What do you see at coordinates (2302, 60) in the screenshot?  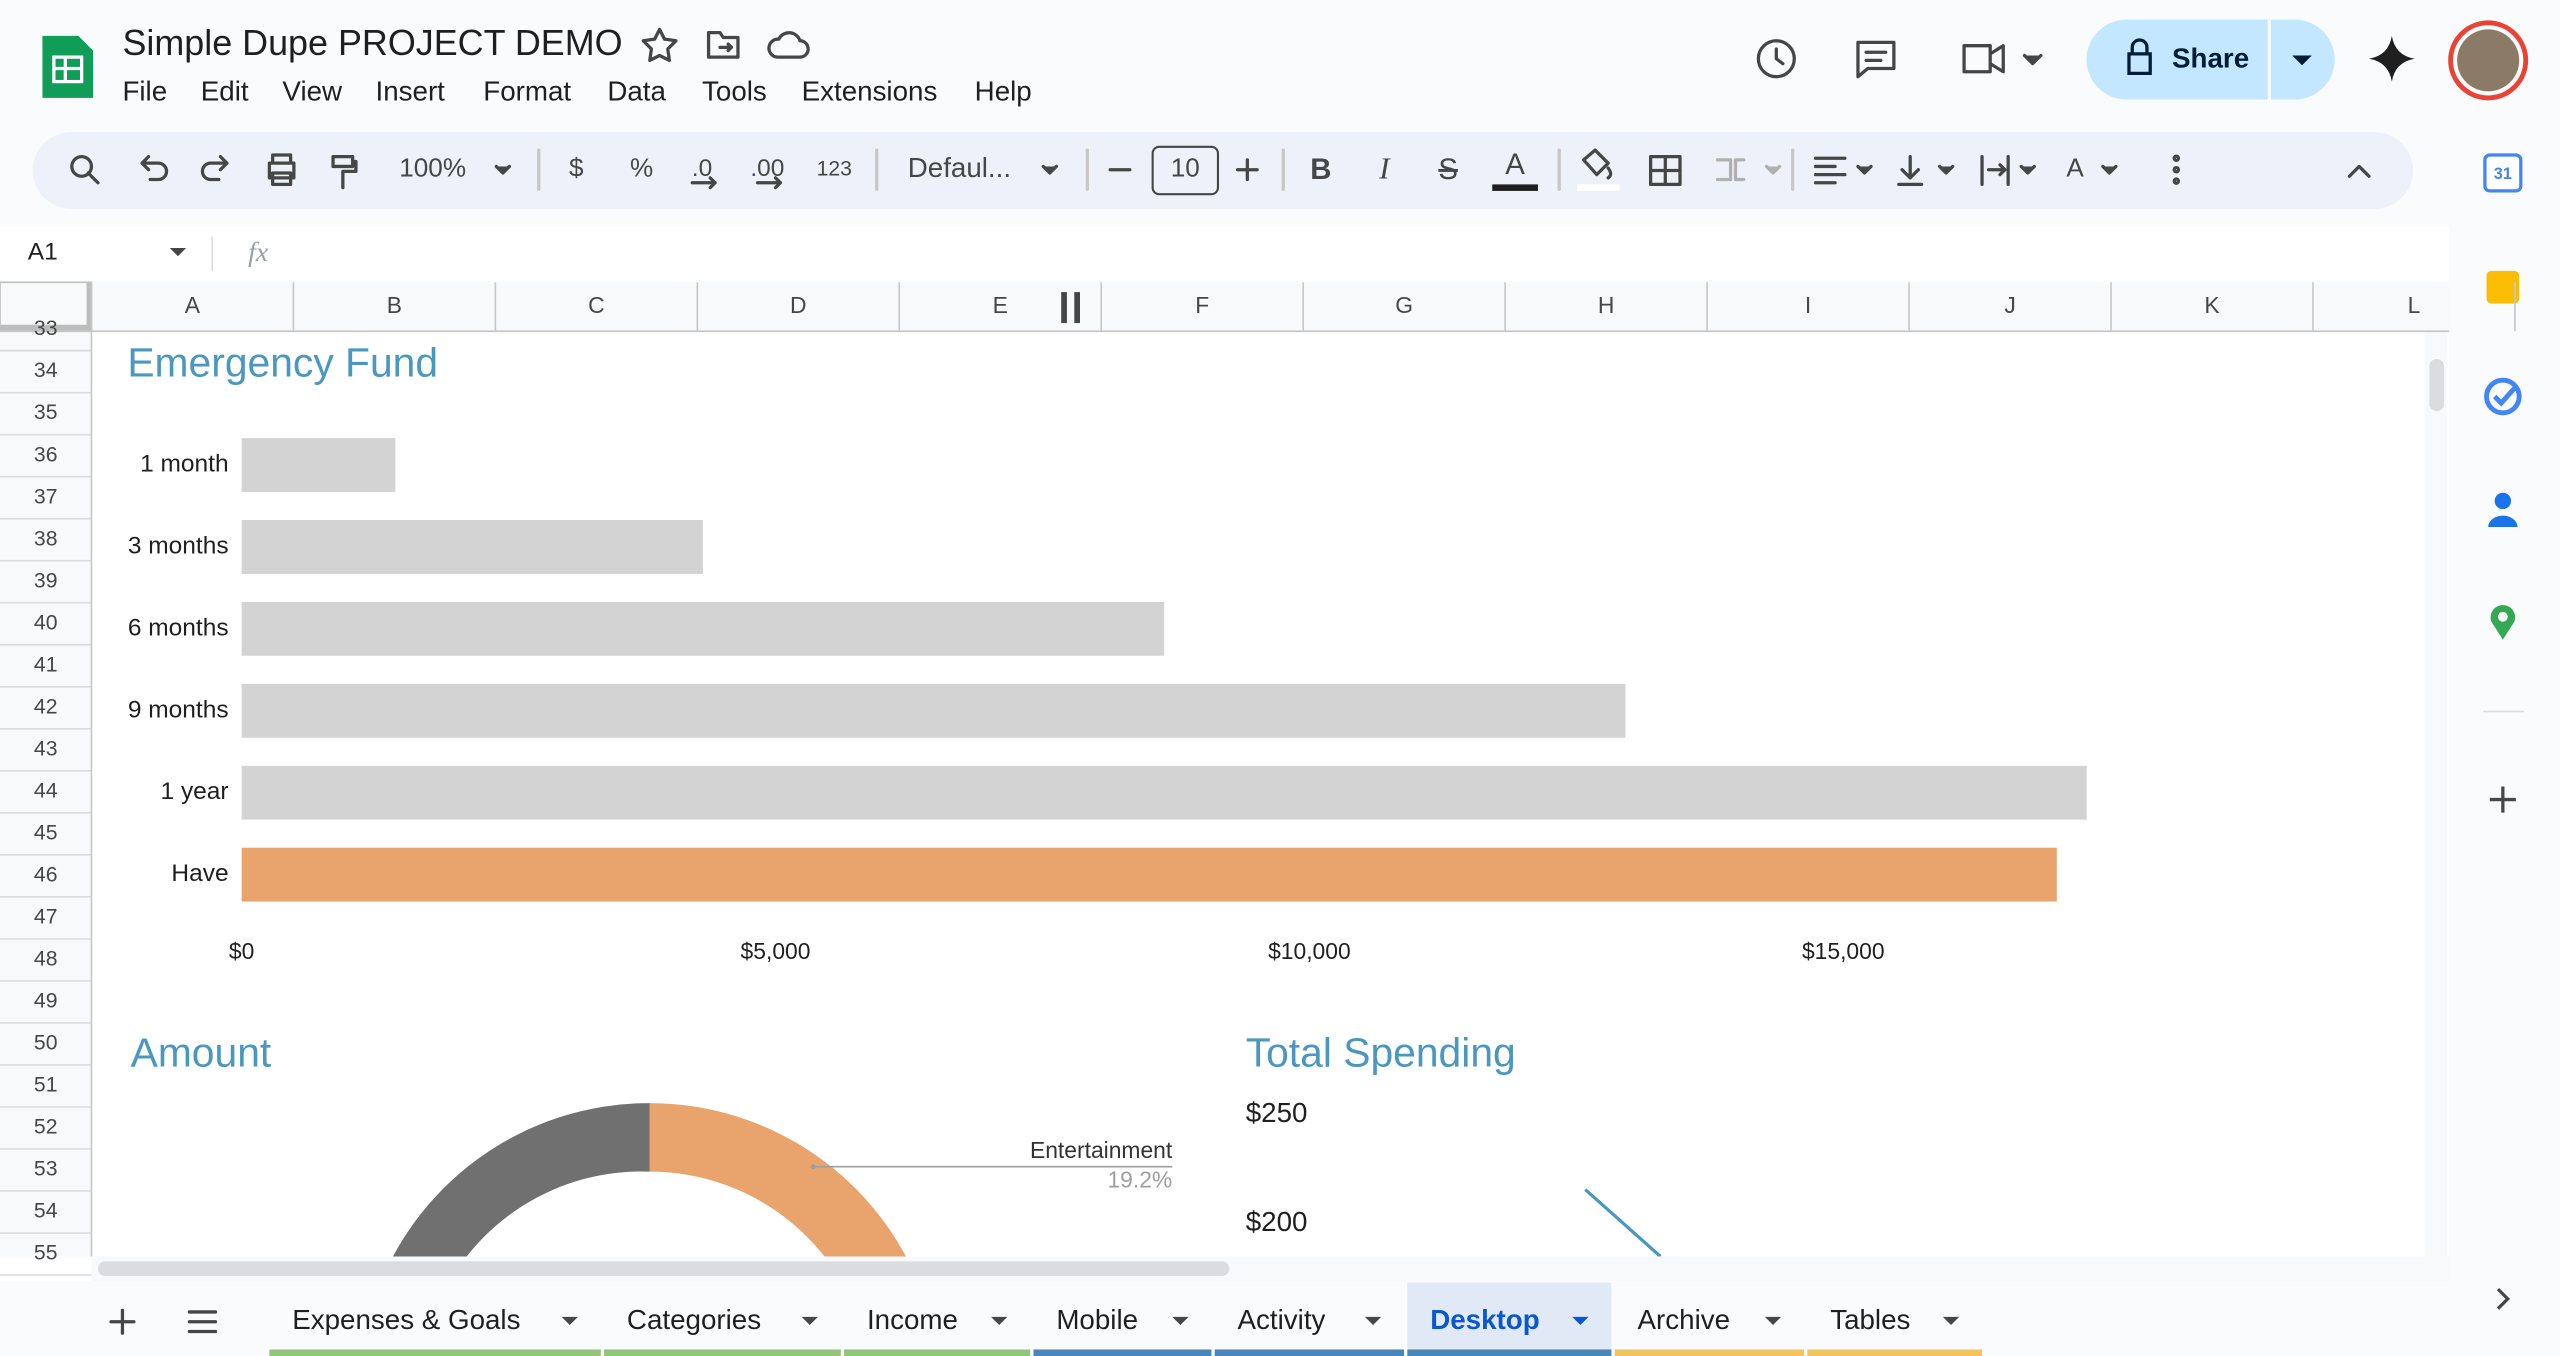 I see `share-caret` at bounding box center [2302, 60].